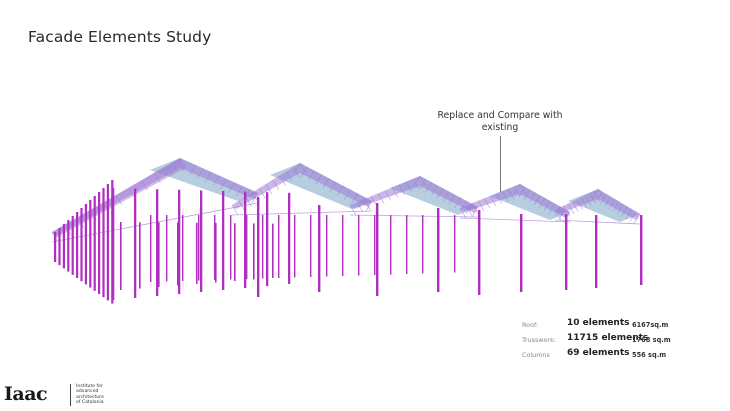  What do you see at coordinates (539, 340) in the screenshot?
I see `stat-label: Trusswork:` at bounding box center [539, 340].